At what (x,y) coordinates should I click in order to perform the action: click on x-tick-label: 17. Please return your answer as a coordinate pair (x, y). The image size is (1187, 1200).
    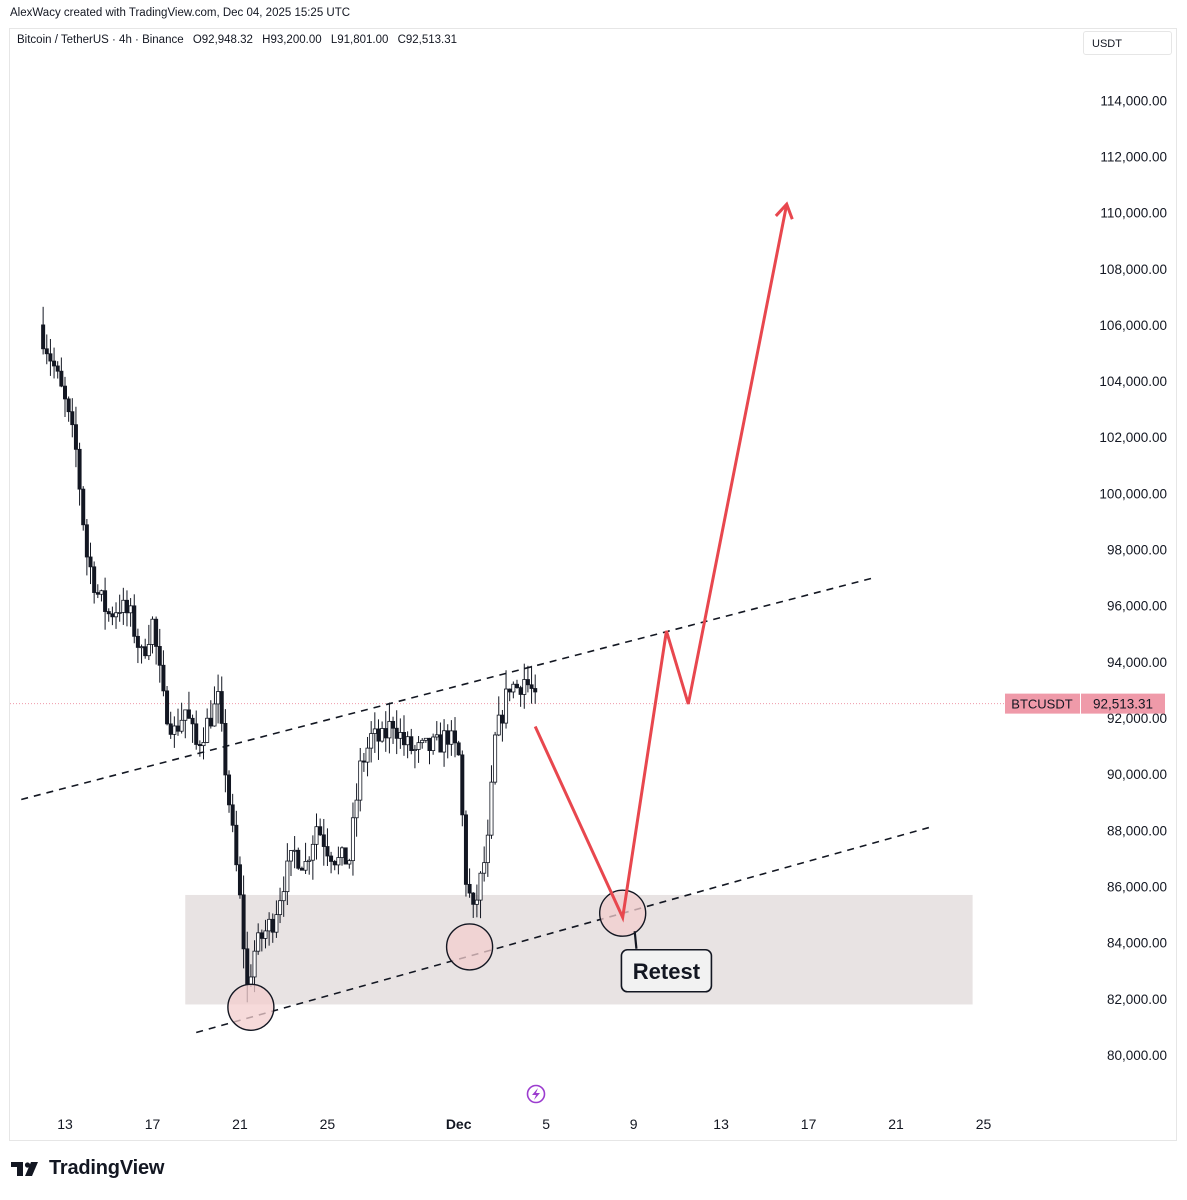
    Looking at the image, I should click on (809, 1124).